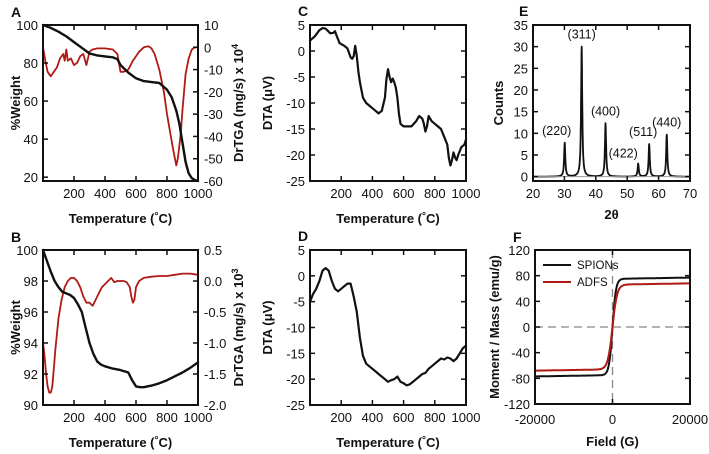  What do you see at coordinates (498, 103) in the screenshot?
I see `y-axis-title: Counts` at bounding box center [498, 103].